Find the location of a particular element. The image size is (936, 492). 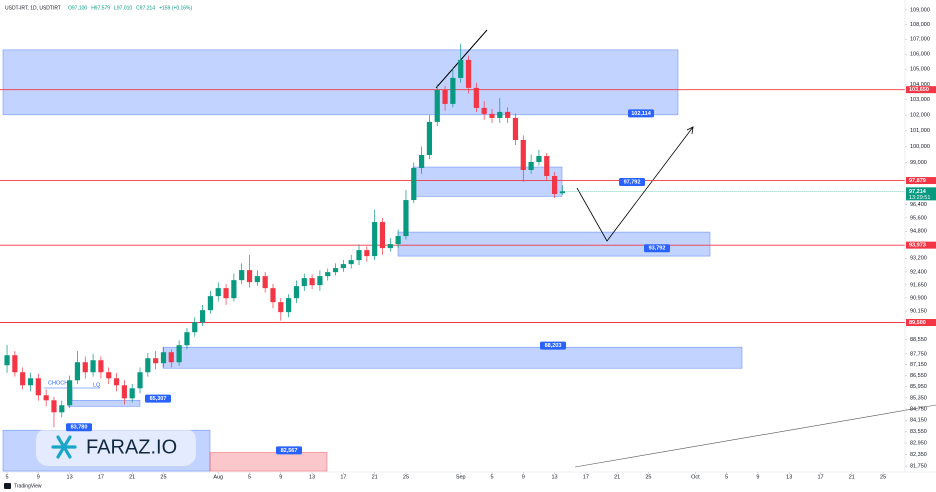

projection-path is located at coordinates (635, 184).